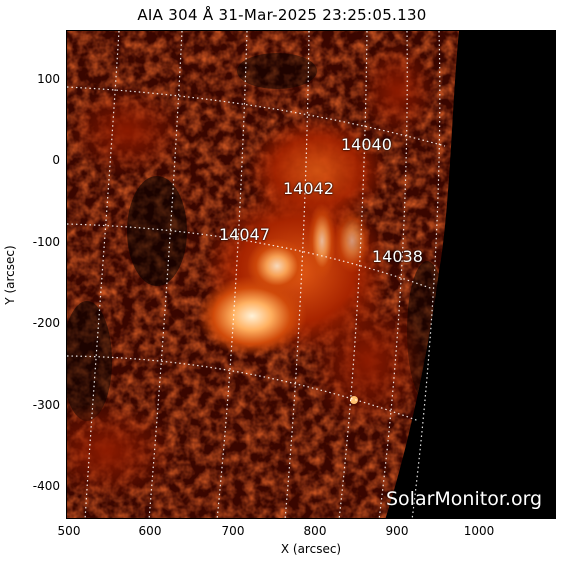  What do you see at coordinates (315, 531) in the screenshot?
I see `x-tick-label: 800` at bounding box center [315, 531].